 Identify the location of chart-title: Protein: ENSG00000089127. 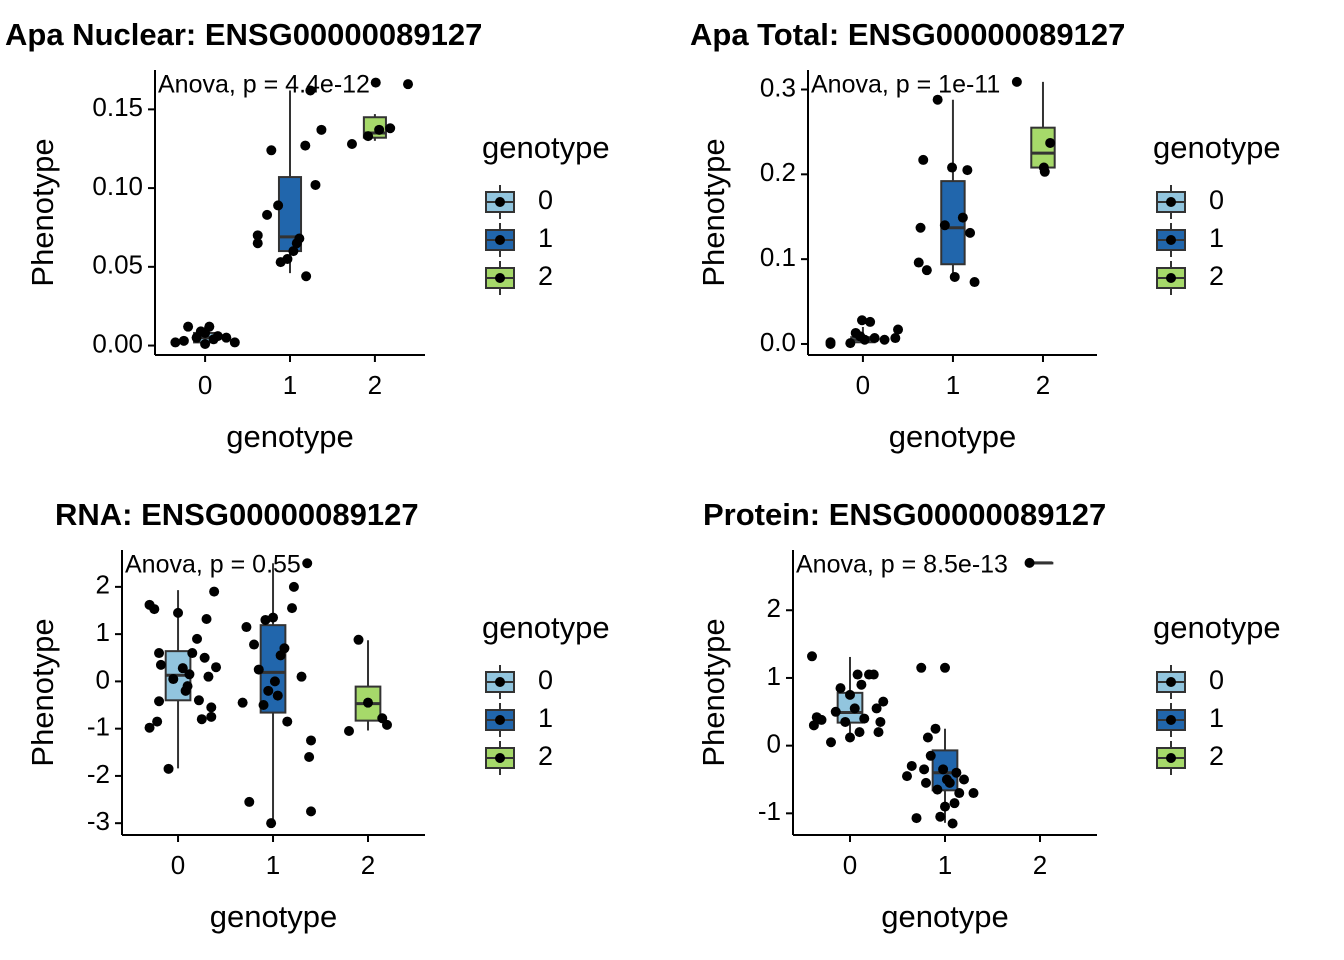
(904, 514).